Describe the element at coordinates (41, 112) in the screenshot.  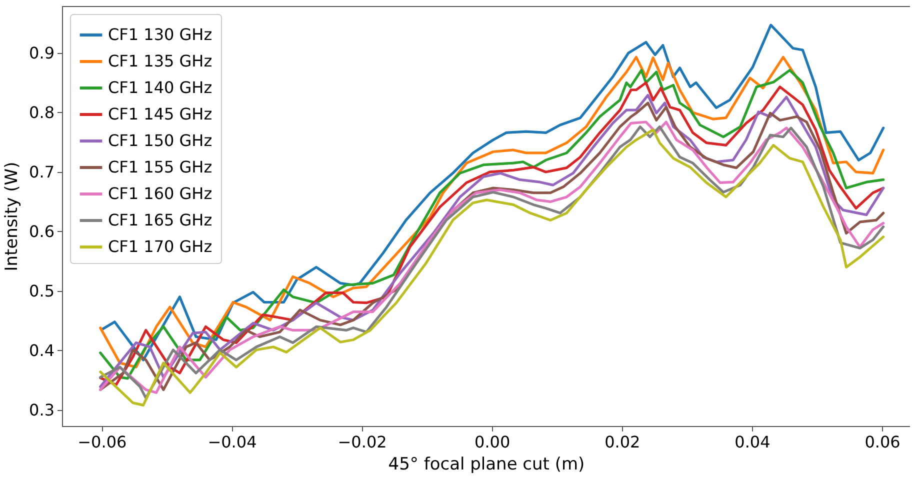
I see `y-tick-label: 0.8` at that location.